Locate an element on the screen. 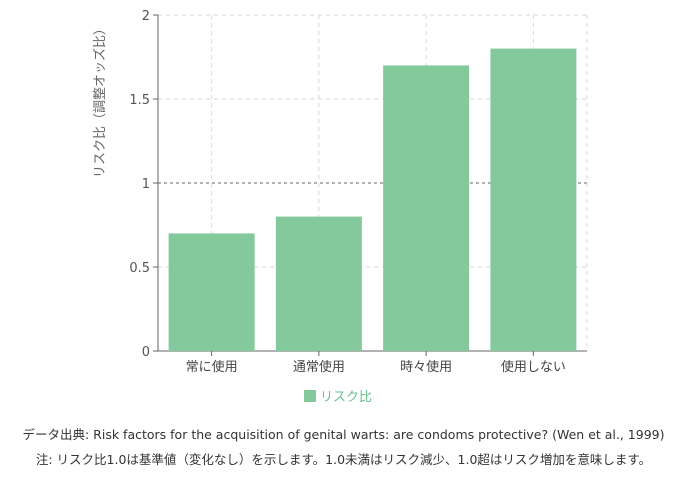 The height and width of the screenshot is (494, 687). y-tick-label: 1.5 is located at coordinates (139, 100).